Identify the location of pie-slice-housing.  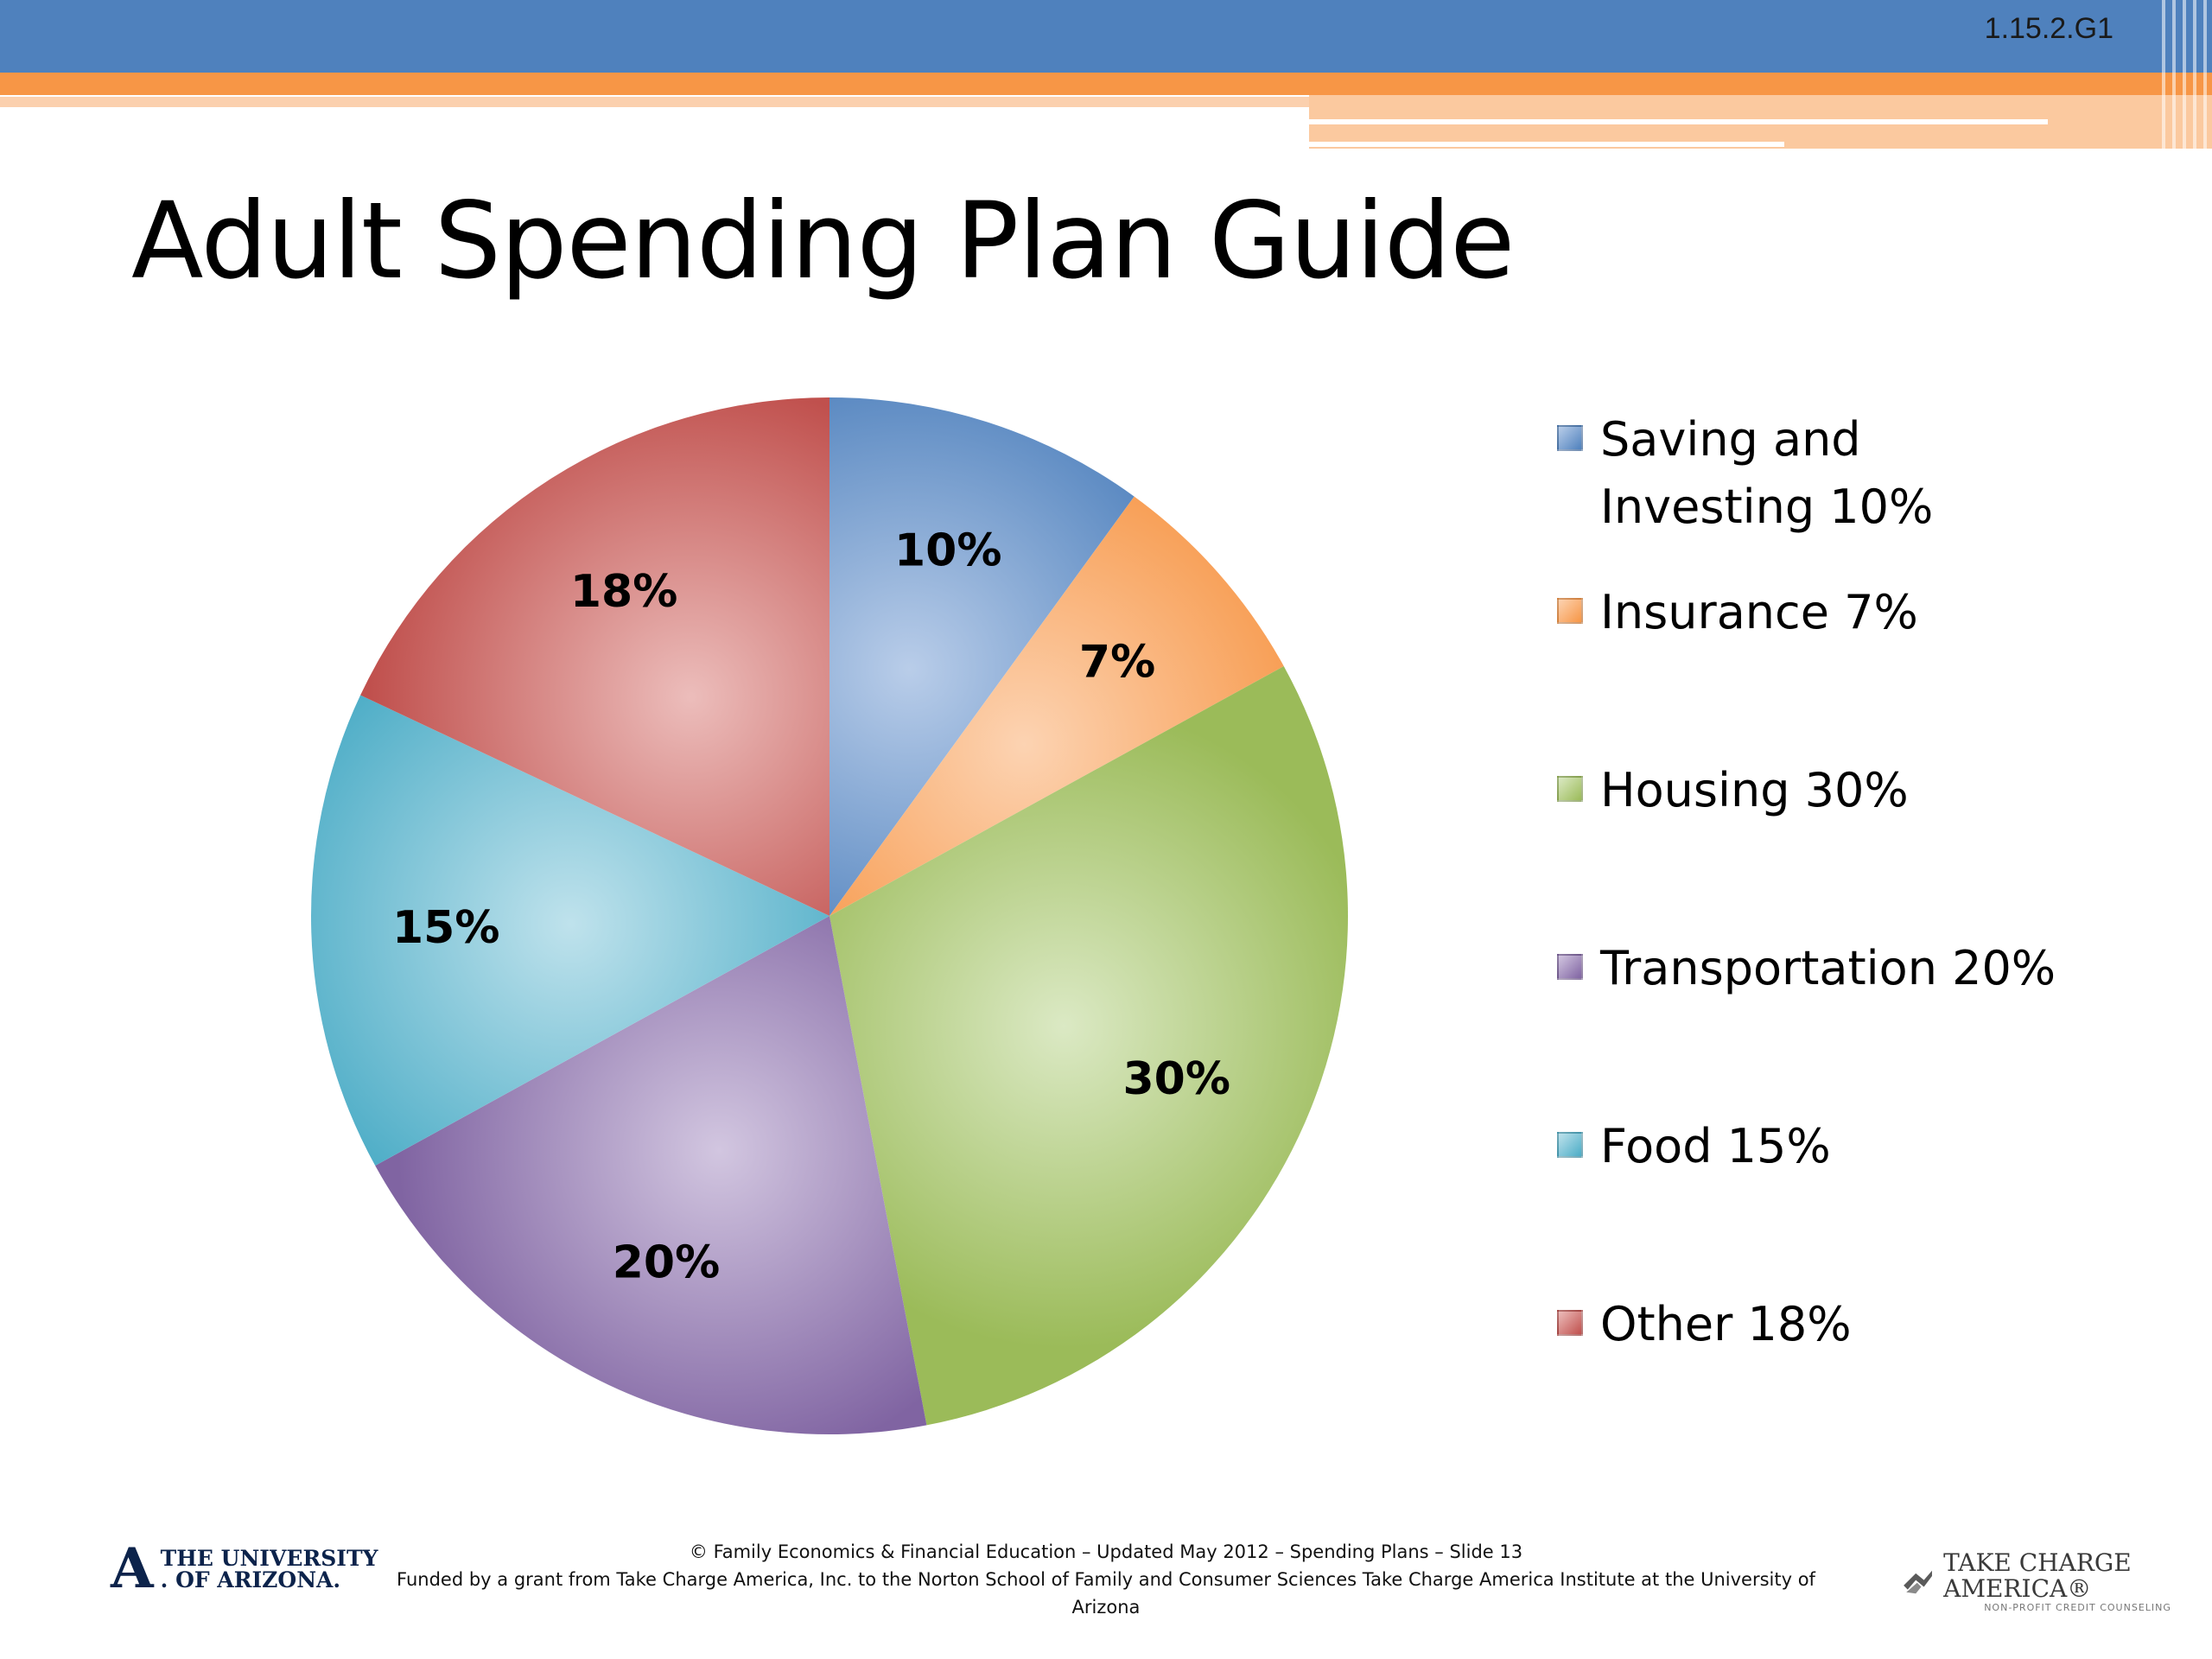
(1089, 1045).